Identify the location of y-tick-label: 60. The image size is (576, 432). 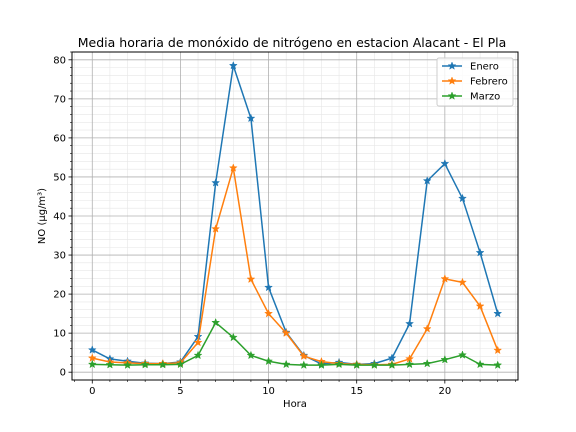
(59, 138).